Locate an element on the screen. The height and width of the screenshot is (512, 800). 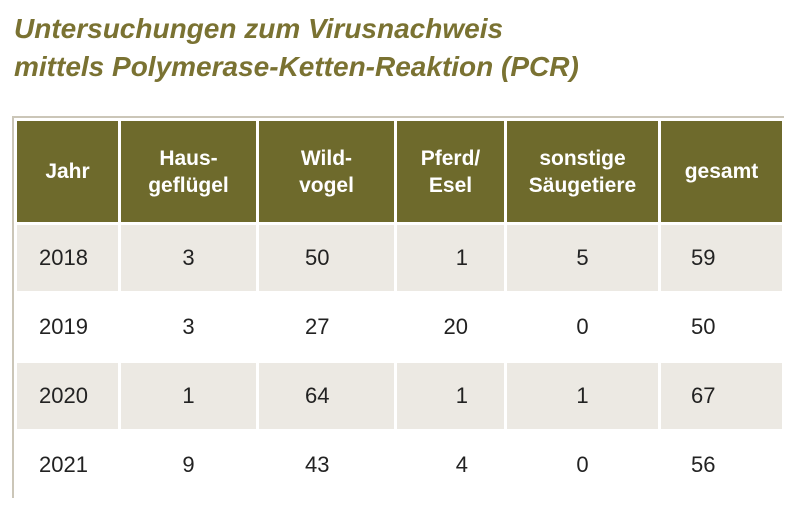
header-wildvogel: Wild- vogel is located at coordinates (326, 171).